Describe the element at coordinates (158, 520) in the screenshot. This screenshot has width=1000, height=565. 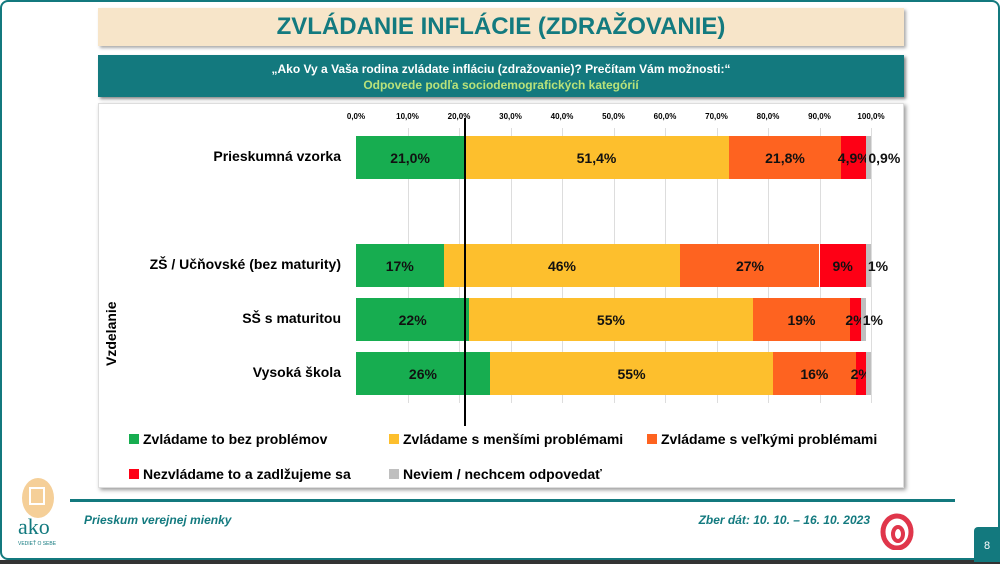
I see `footer-left: Prieskum verejnej mienky` at that location.